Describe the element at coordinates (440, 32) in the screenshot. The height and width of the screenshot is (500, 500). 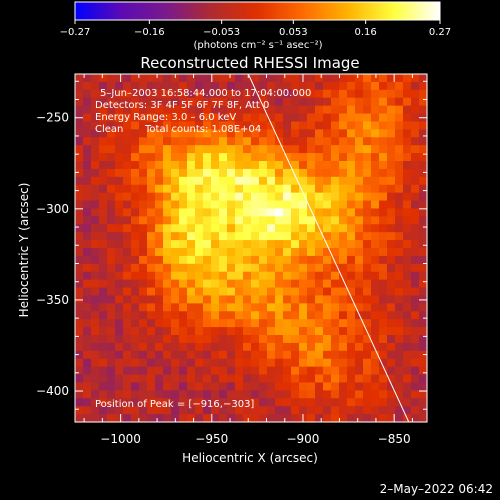
I see `colorbar-tick-label: 0.27` at that location.